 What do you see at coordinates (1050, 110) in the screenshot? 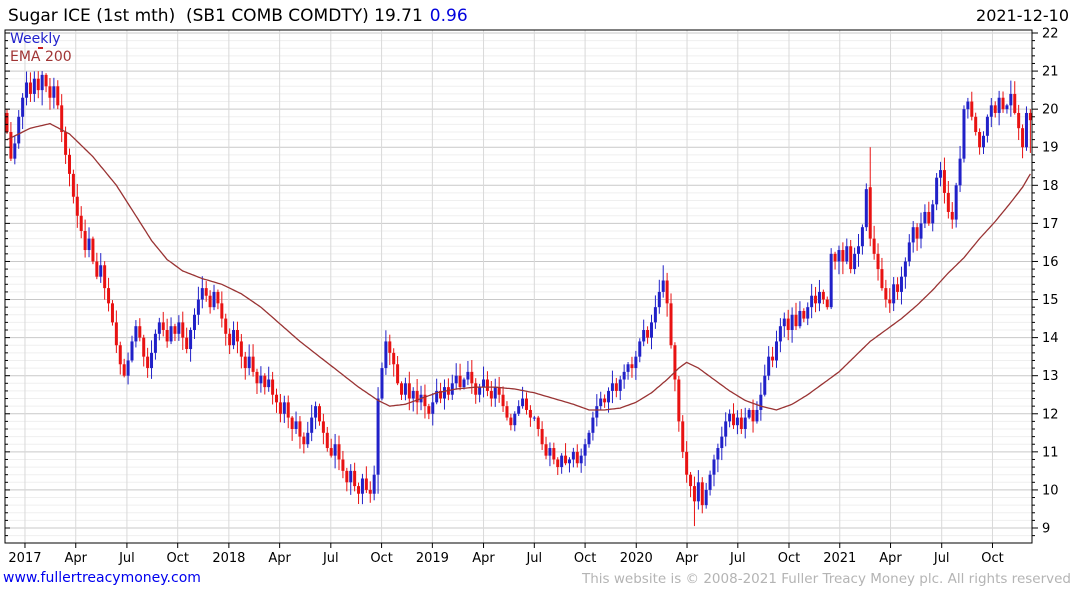
I see `svg-text: 20` at bounding box center [1050, 110].